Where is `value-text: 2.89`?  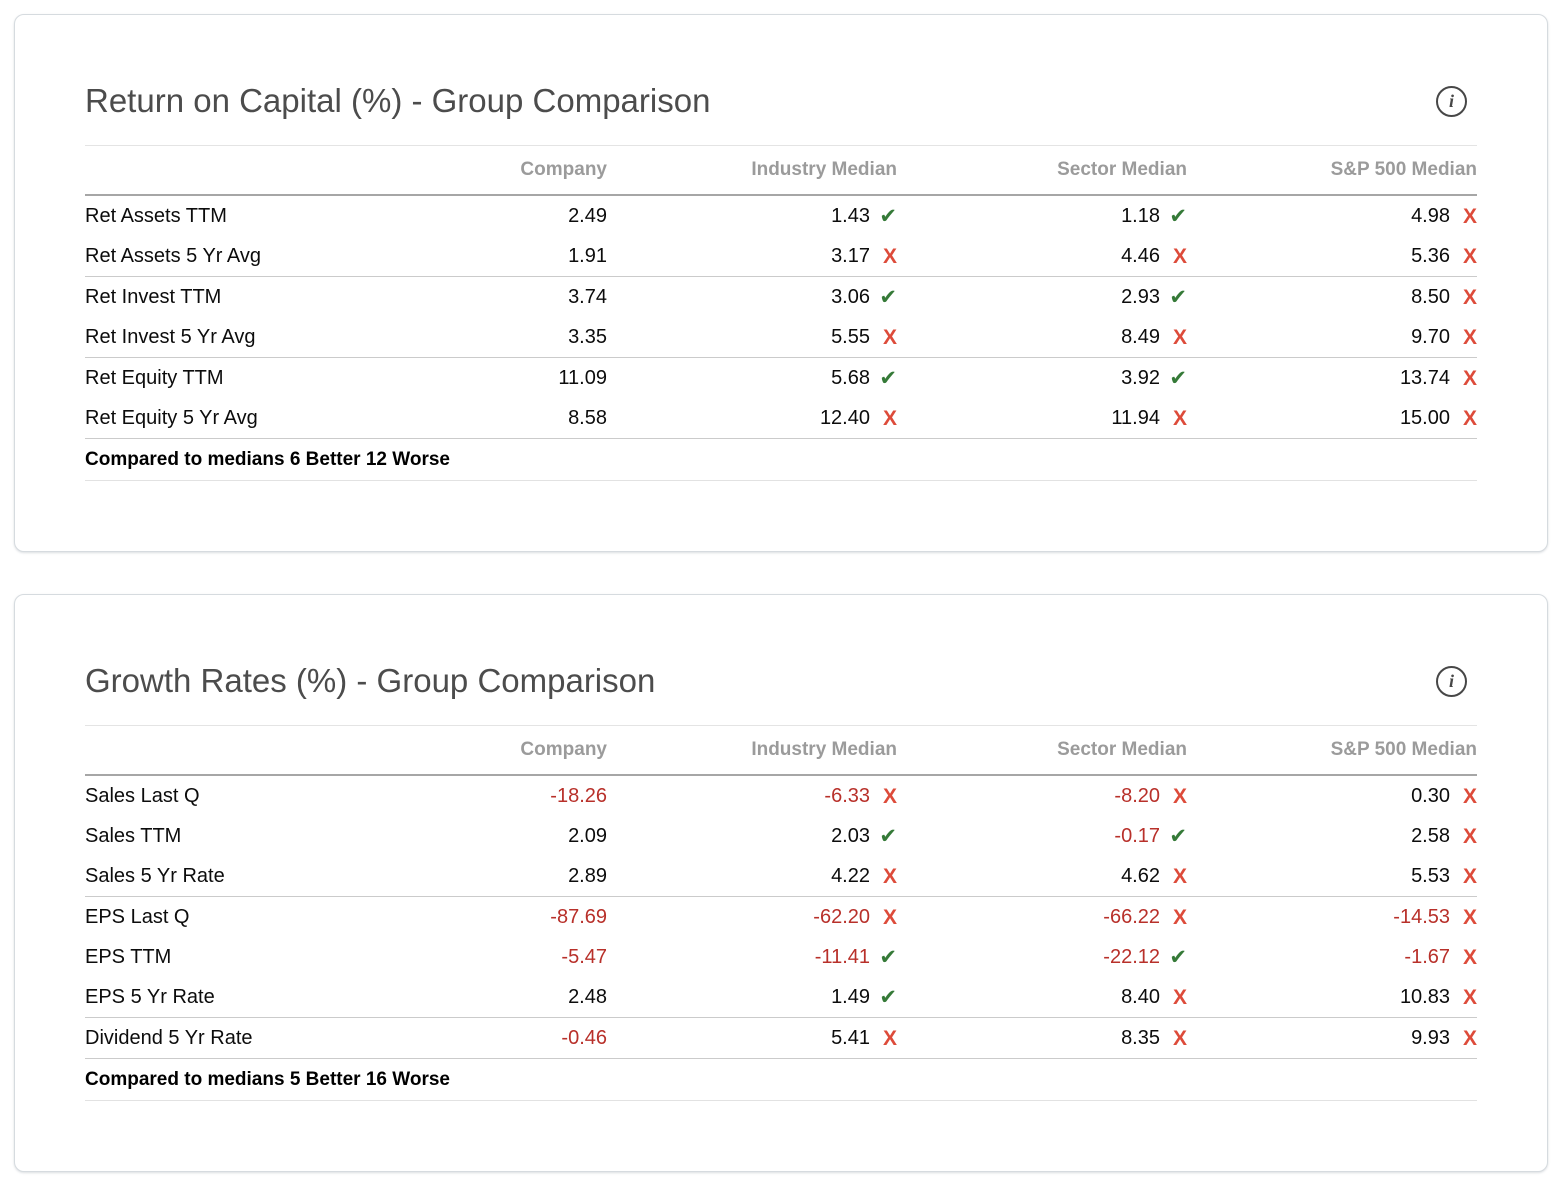 value-text: 2.89 is located at coordinates (587, 875).